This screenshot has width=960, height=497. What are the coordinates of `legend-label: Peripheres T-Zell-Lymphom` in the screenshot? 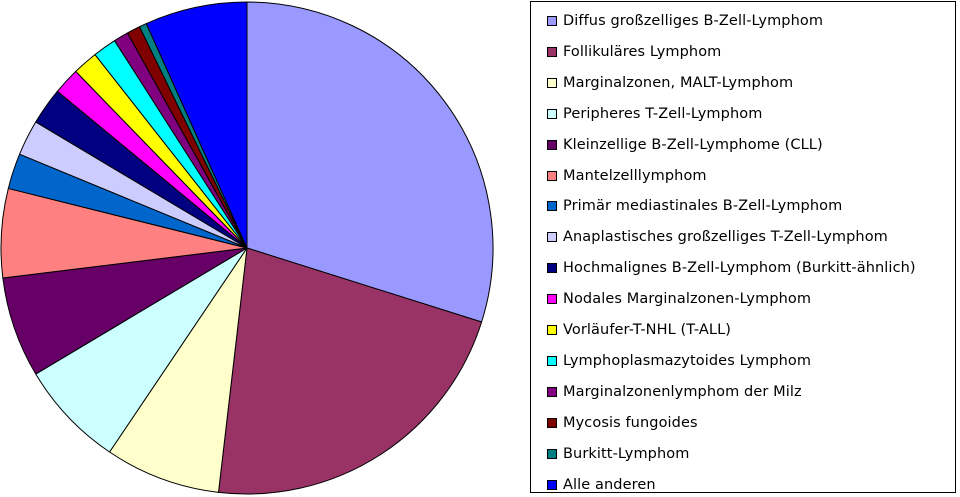 It's located at (663, 113).